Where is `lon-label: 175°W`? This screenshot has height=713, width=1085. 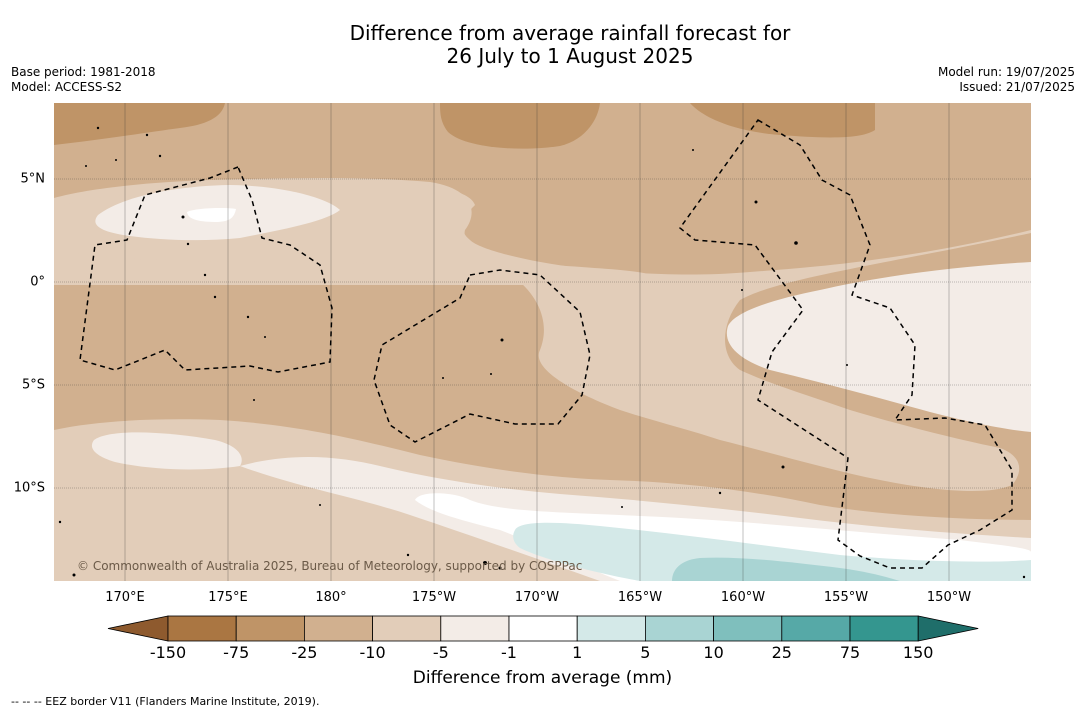 lon-label: 175°W is located at coordinates (434, 597).